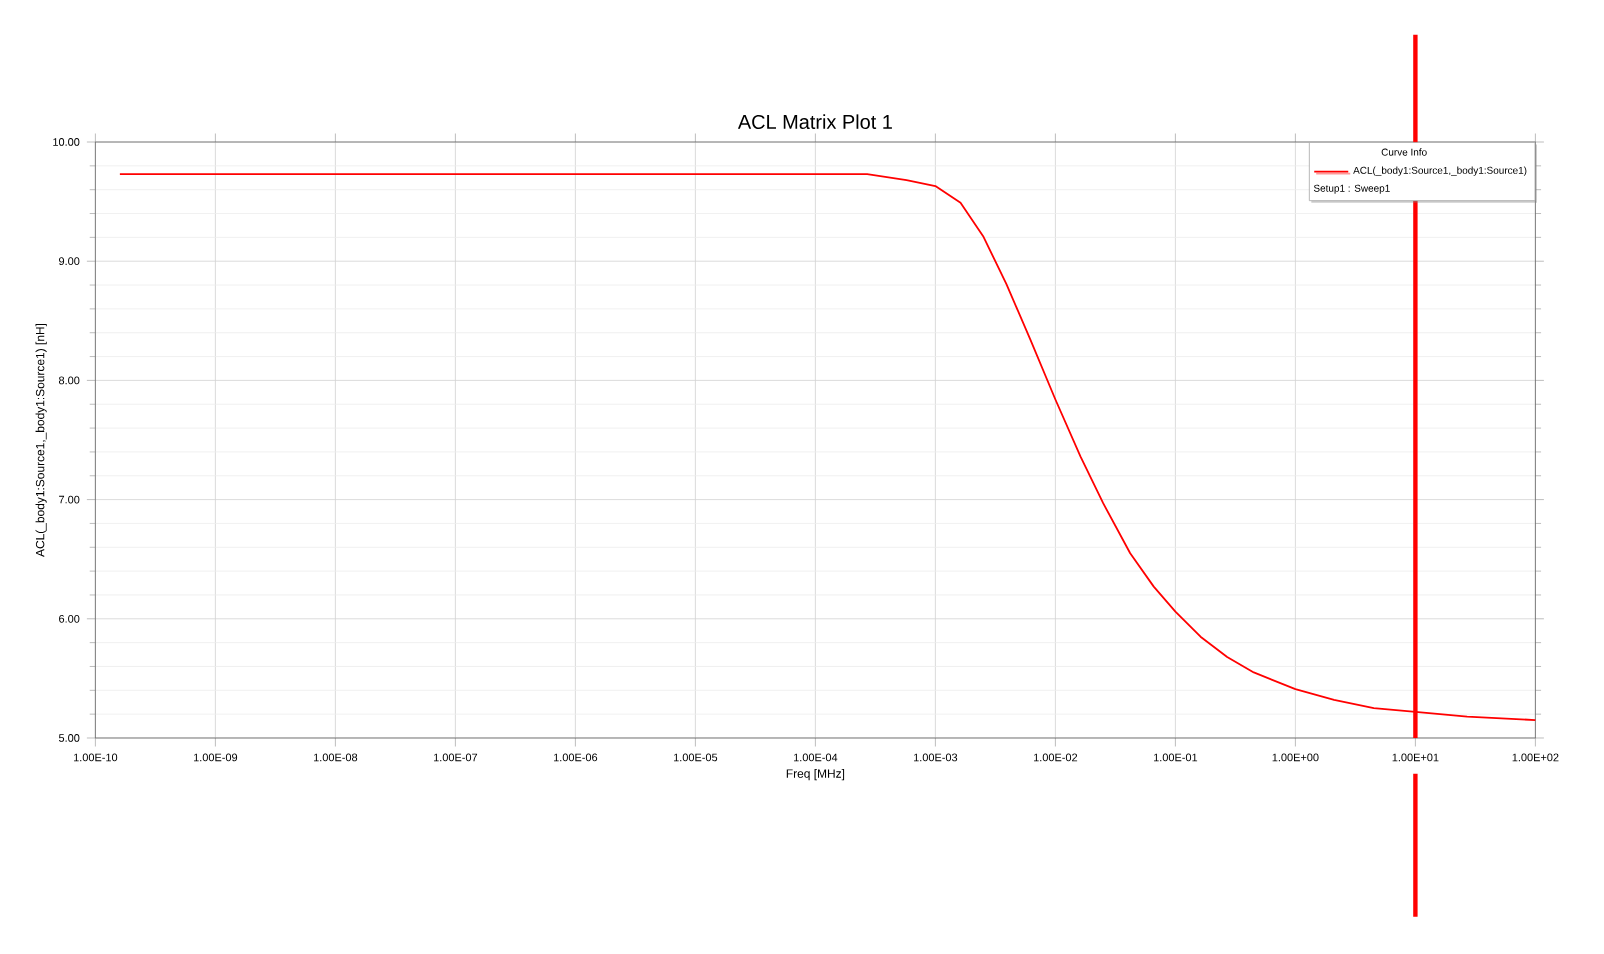 This screenshot has height=954, width=1604. Describe the element at coordinates (814, 121) in the screenshot. I see `chart-title: ACL Matrix Plot 1` at that location.